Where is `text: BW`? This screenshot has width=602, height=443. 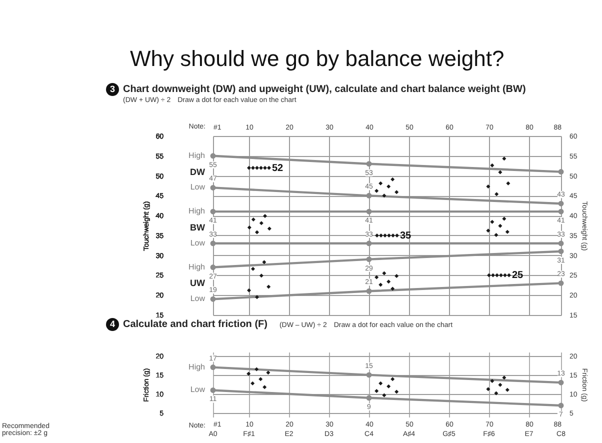 text: BW is located at coordinates (198, 227).